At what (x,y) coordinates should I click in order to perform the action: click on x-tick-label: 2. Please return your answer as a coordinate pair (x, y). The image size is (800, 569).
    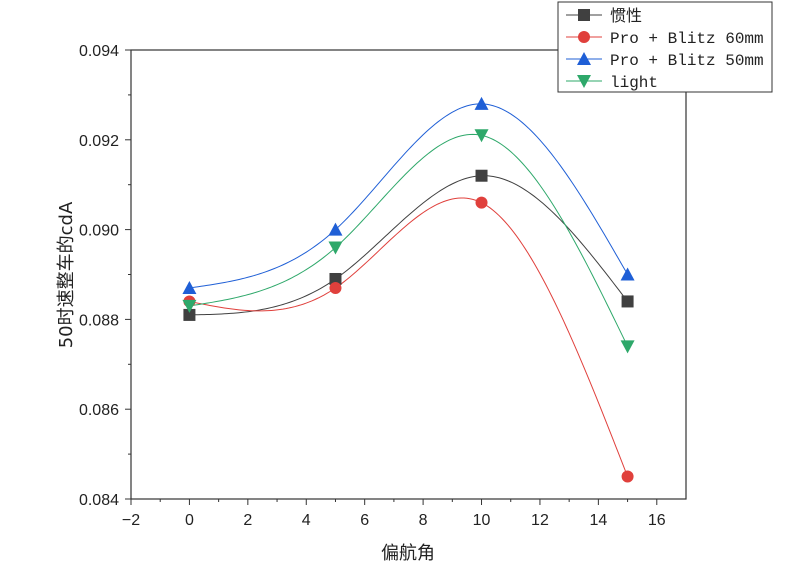
    Looking at the image, I should click on (247, 520).